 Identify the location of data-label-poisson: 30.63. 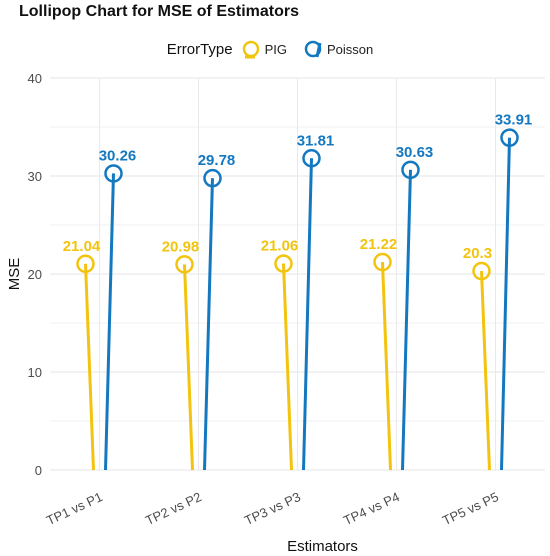
(415, 152).